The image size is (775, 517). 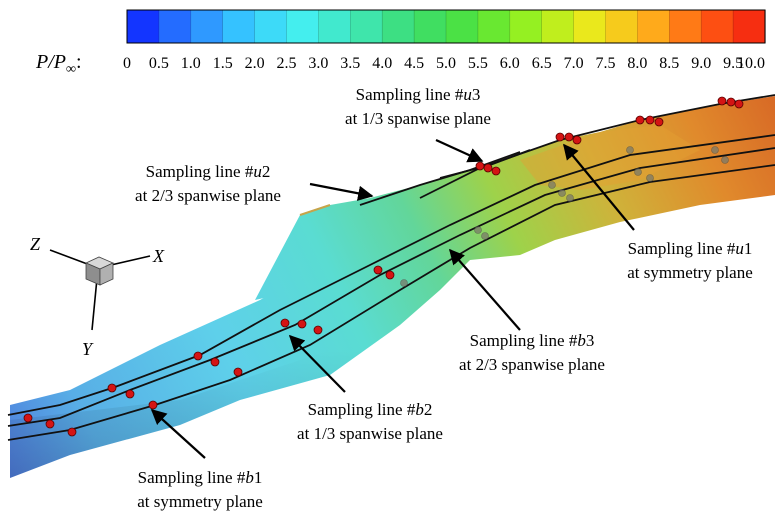 I want to click on surface-hot-patch, so click(x=610, y=157).